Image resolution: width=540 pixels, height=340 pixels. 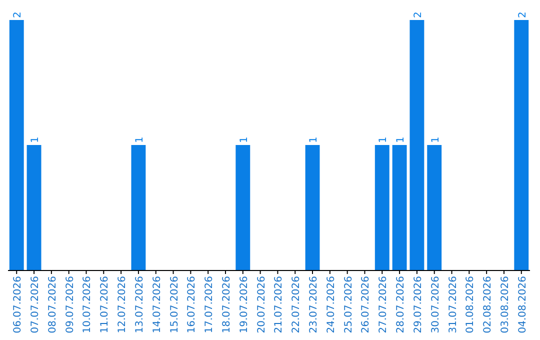 What do you see at coordinates (105, 305) in the screenshot?
I see `x-tick-label: 11.07.2026` at bounding box center [105, 305].